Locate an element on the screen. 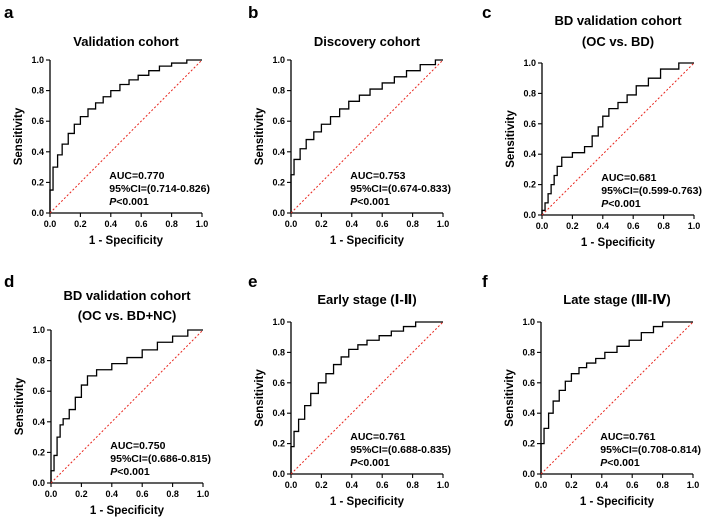 This screenshot has height=522, width=708. ci-label: 95%CI=(0.708-0.814) is located at coordinates (650, 450).